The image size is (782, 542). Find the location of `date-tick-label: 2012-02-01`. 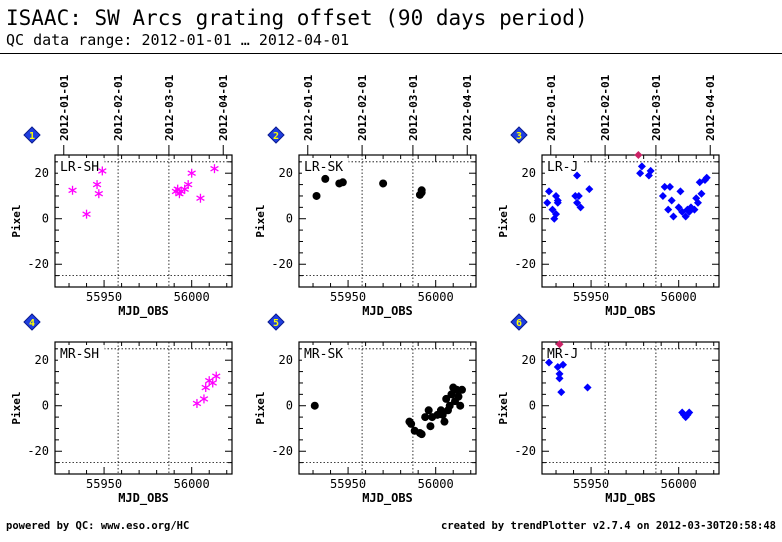

date-tick-label: 2012-02-01 is located at coordinates (118, 107).